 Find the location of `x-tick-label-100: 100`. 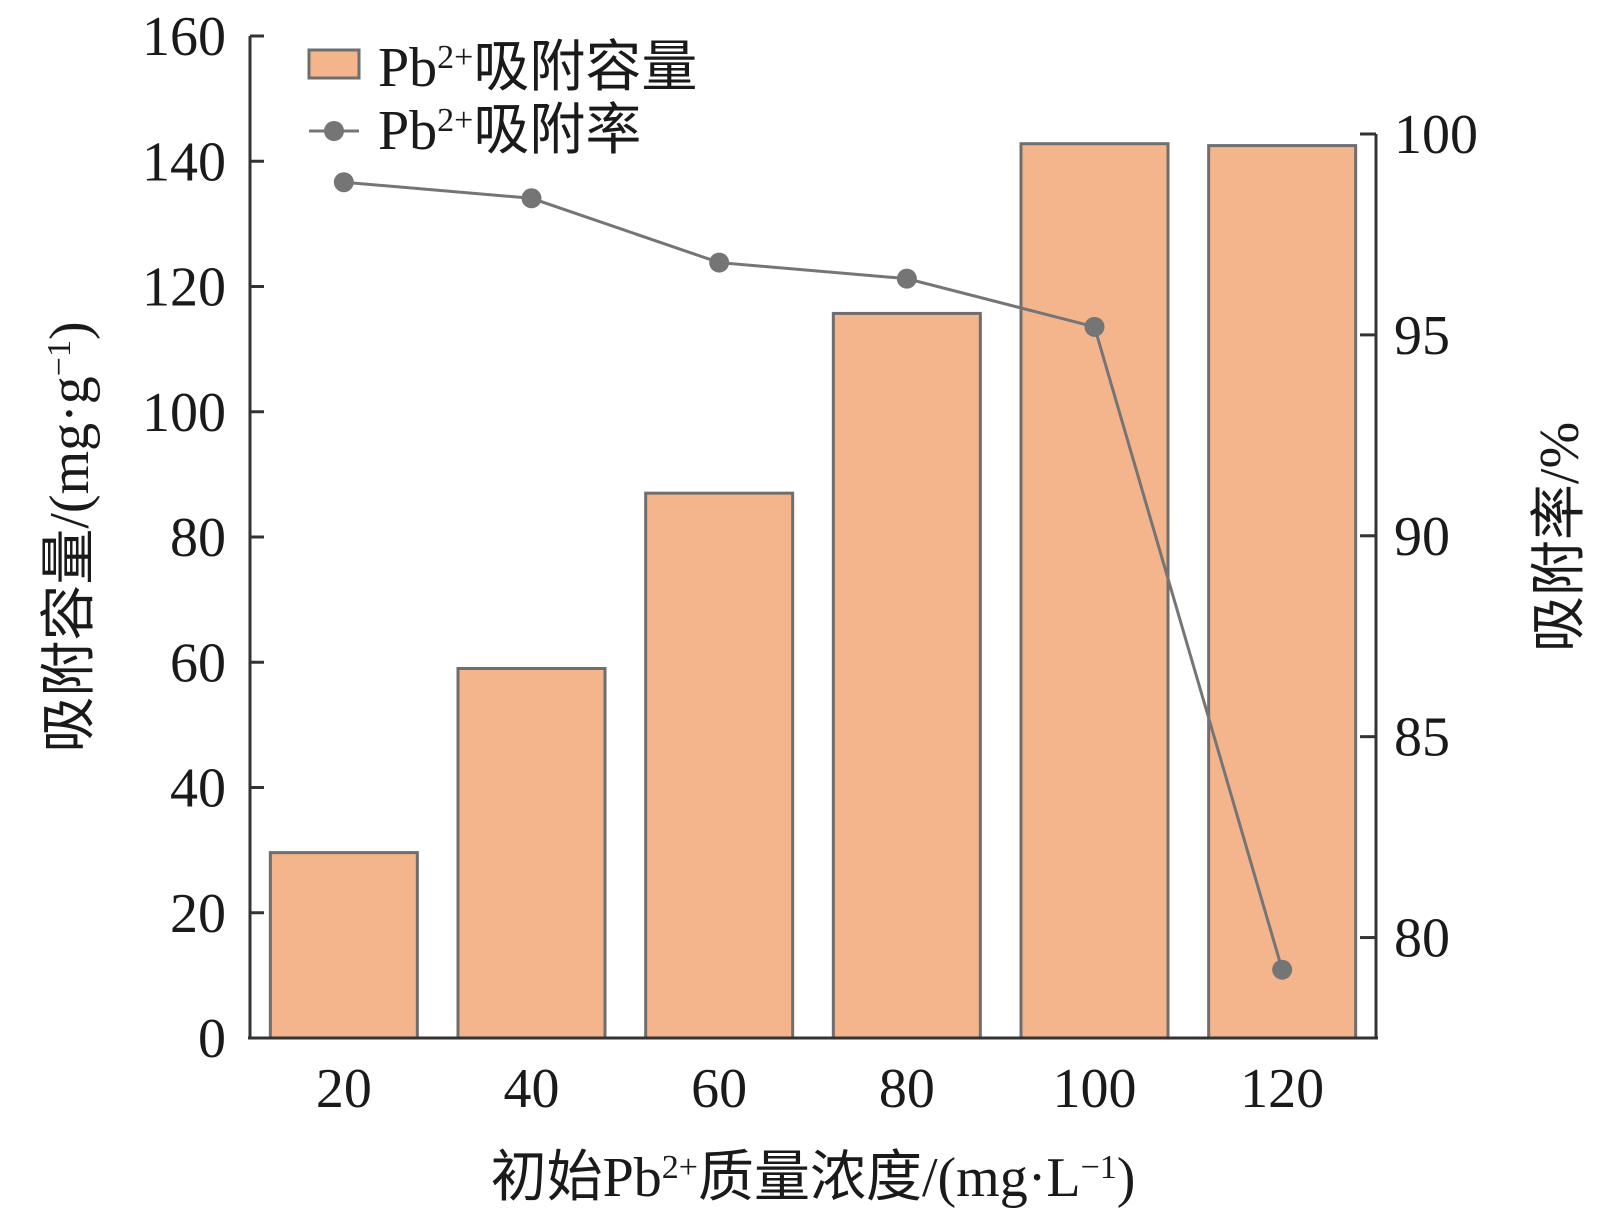

x-tick-label-100: 100 is located at coordinates (1095, 1089).